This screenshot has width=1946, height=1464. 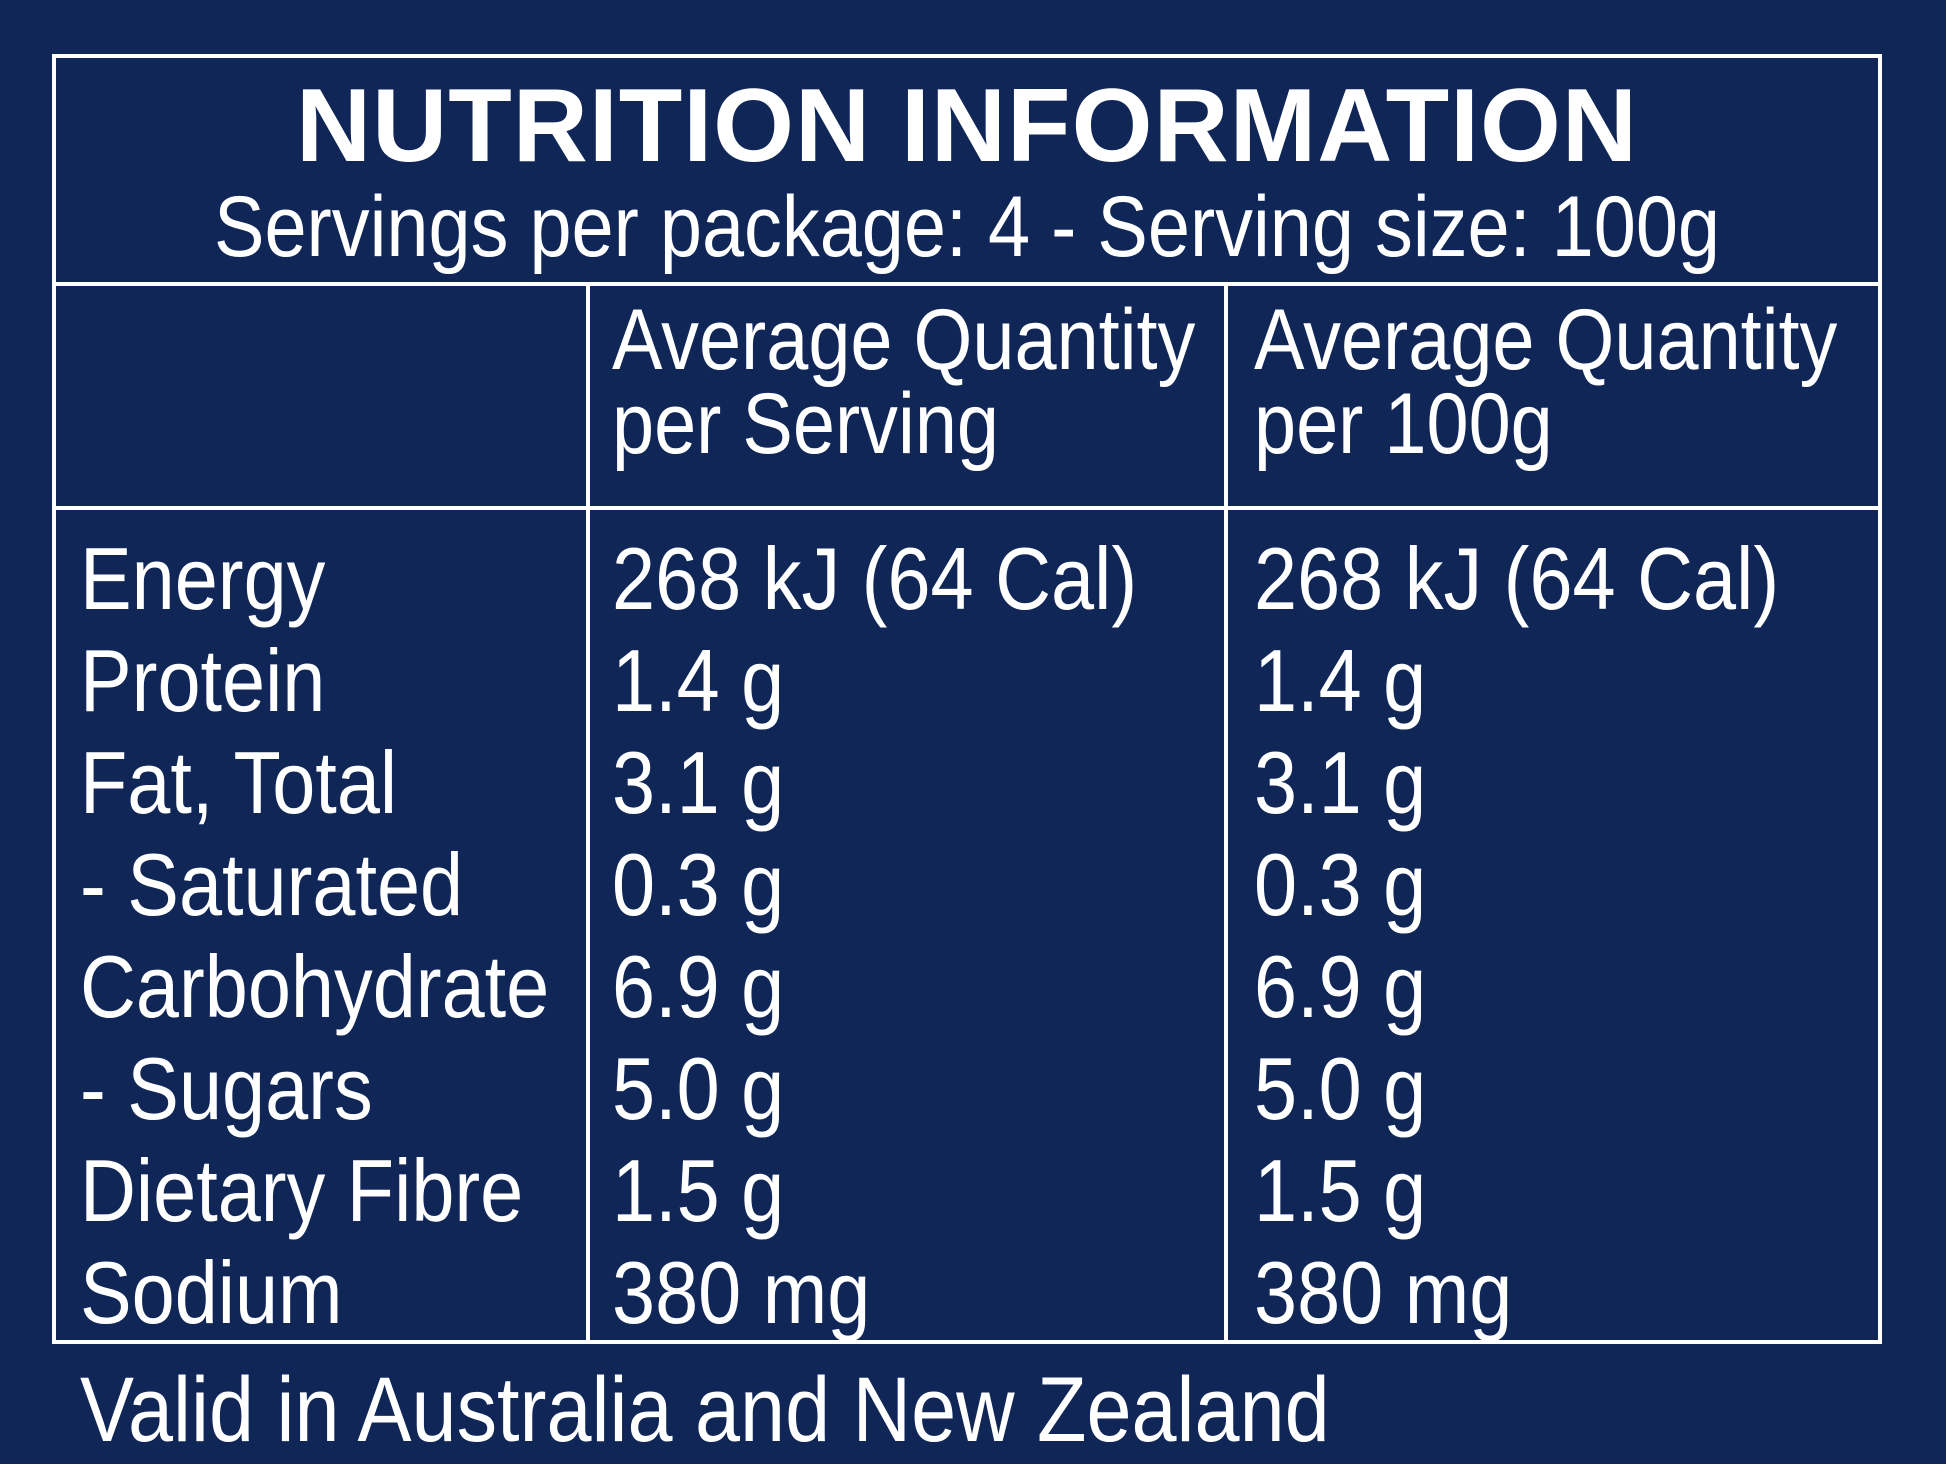 What do you see at coordinates (315, 986) in the screenshot?
I see `nutrient-name: Carbohydrate` at bounding box center [315, 986].